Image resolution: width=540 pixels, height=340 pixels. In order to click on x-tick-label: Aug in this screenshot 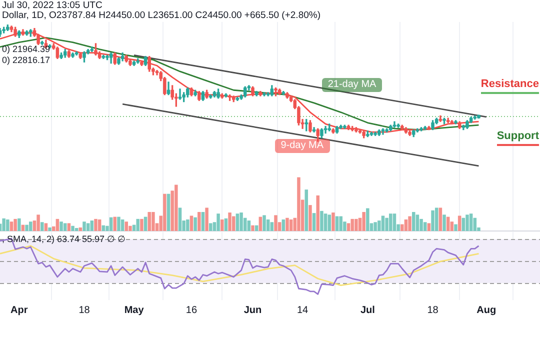, I will do `click(486, 310)`.